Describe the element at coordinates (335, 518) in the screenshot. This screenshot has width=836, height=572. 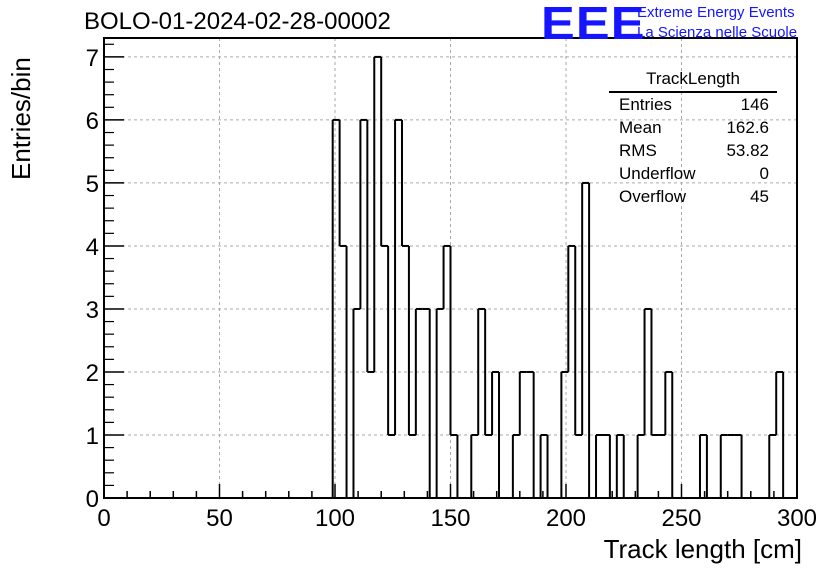
I see `x-tick-label: 100` at that location.